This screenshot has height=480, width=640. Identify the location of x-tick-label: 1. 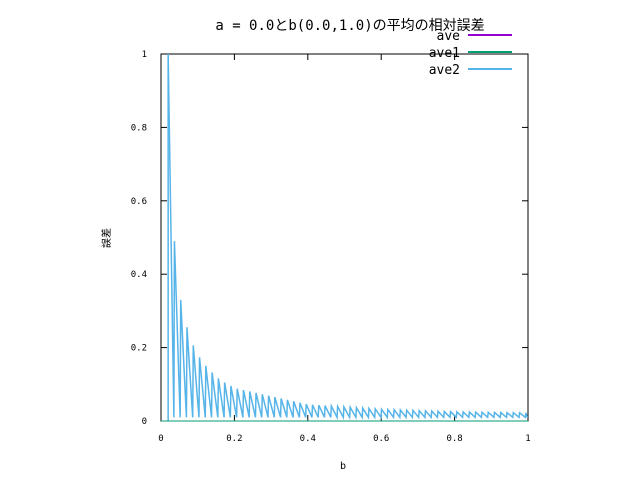
(527, 439).